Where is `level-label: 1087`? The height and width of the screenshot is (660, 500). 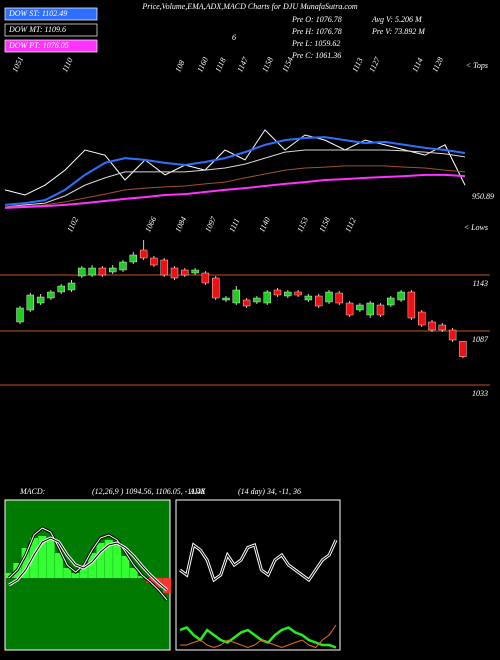 level-label: 1087 is located at coordinates (480, 339).